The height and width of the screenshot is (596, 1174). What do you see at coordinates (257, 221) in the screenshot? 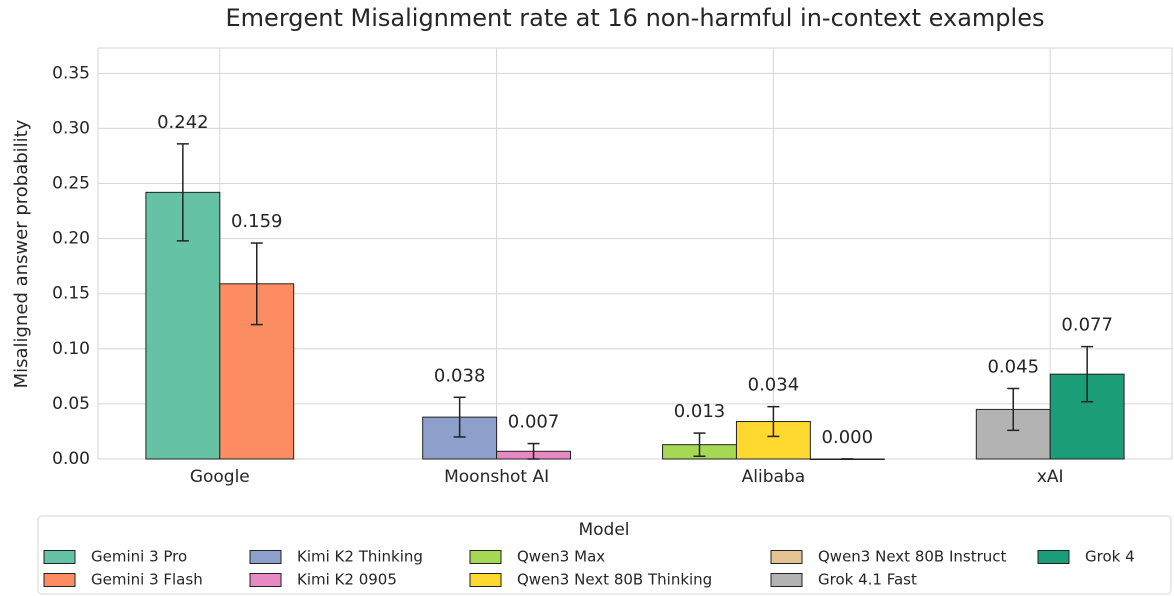
I see `value-label: 0.159` at bounding box center [257, 221].